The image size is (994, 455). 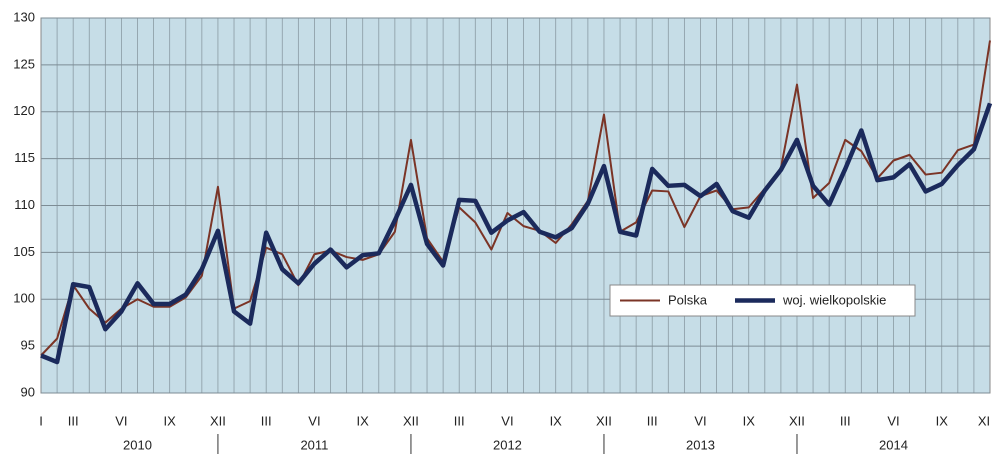 What do you see at coordinates (834, 299) in the screenshot?
I see `legend-label: woj. wielkopolskie` at bounding box center [834, 299].